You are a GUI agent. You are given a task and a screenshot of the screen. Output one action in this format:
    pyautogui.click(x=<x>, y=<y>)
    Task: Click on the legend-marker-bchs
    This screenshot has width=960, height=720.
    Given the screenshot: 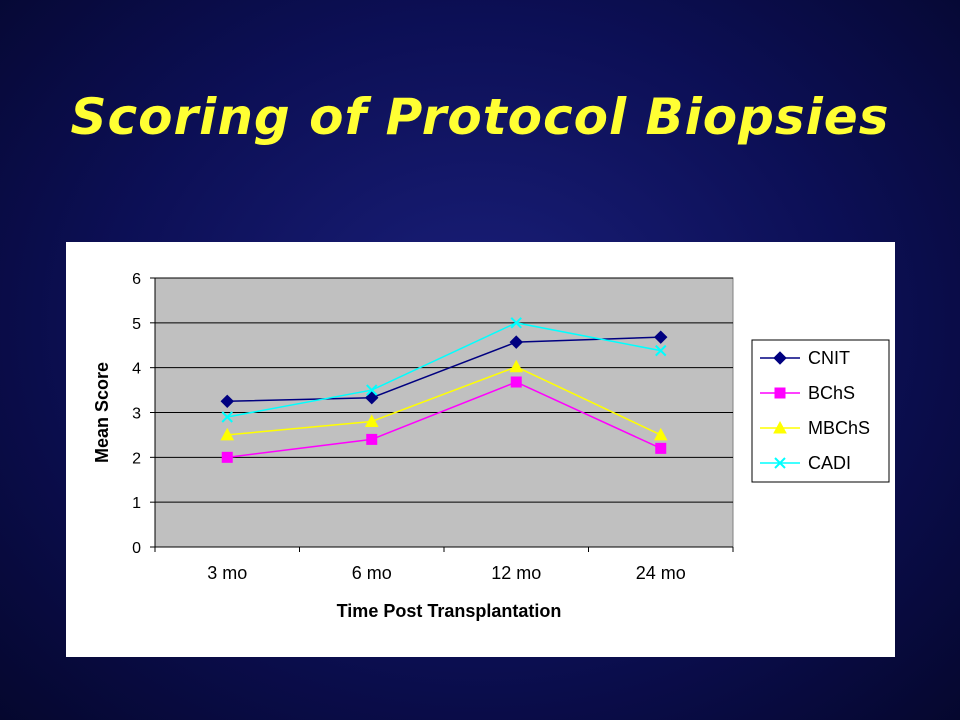 What is the action you would take?
    pyautogui.click(x=780, y=393)
    